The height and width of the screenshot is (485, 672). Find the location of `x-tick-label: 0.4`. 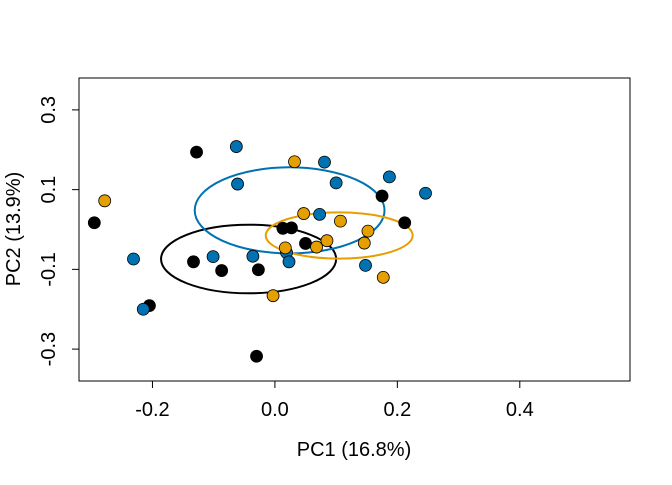

x-tick-label: 0.4 is located at coordinates (520, 410).